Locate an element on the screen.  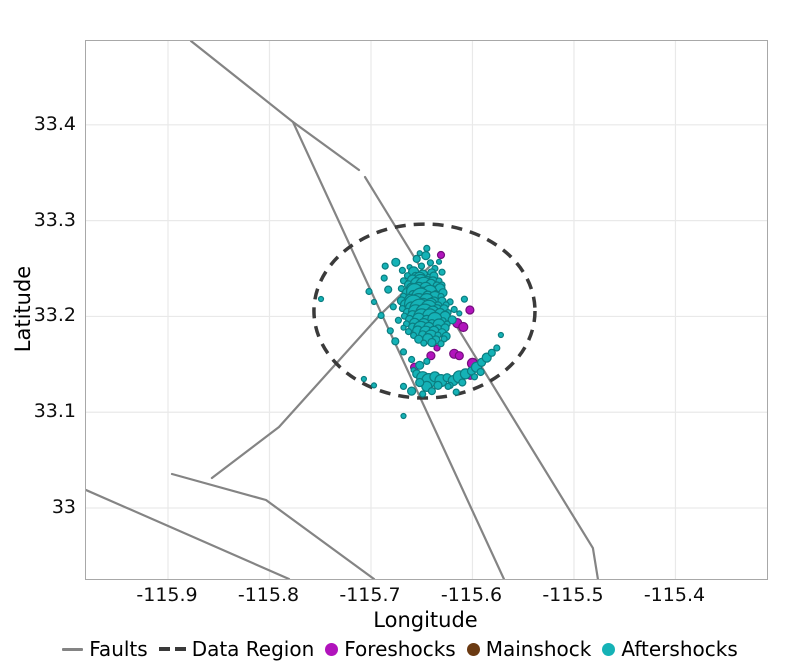
x-tick-label: -115.5 is located at coordinates (573, 595).